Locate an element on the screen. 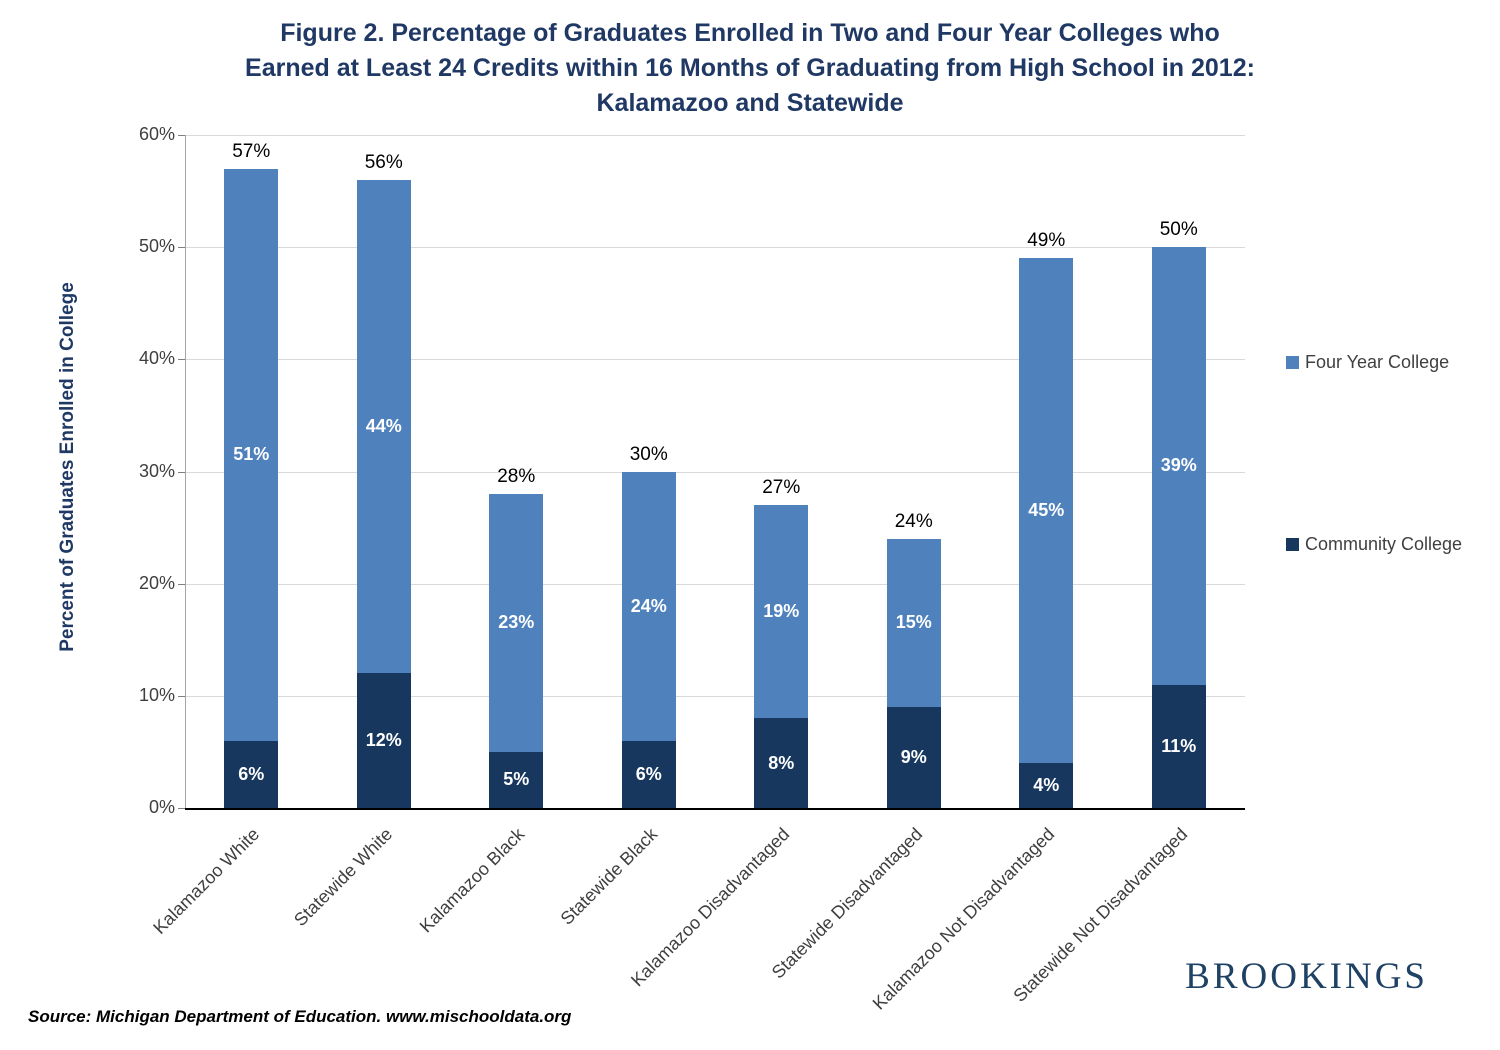 This screenshot has width=1500, height=1050. bar-segment-four-year-college: 19% is located at coordinates (781, 612).